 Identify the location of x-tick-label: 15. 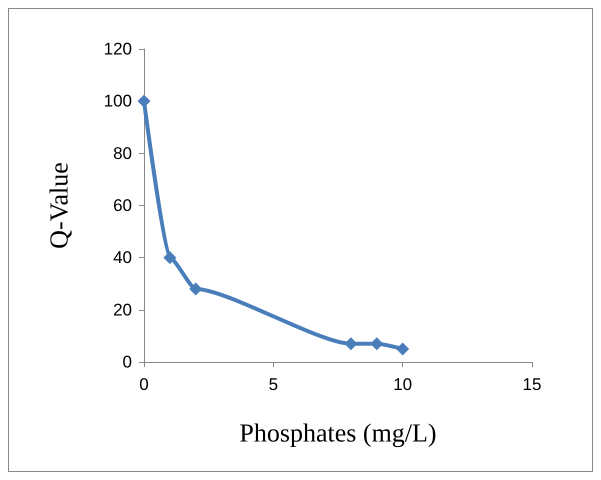
(532, 384).